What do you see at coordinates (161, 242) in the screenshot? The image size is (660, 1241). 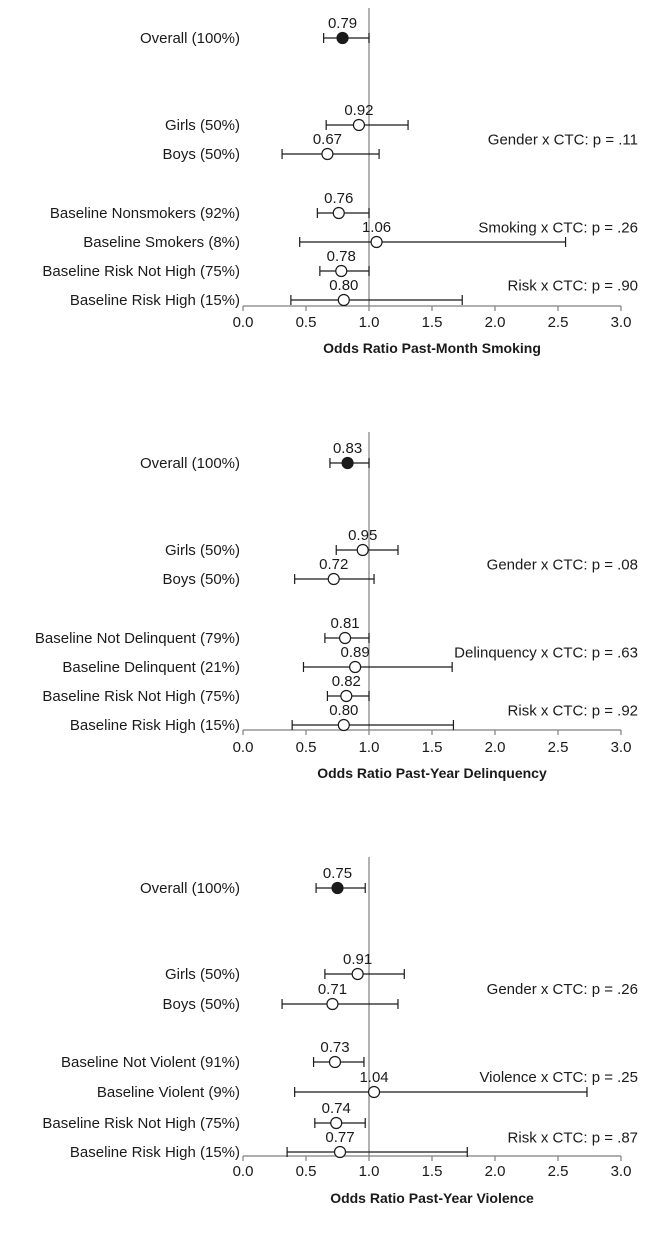 I see `row-label: Baseline Smokers (8%)` at bounding box center [161, 242].